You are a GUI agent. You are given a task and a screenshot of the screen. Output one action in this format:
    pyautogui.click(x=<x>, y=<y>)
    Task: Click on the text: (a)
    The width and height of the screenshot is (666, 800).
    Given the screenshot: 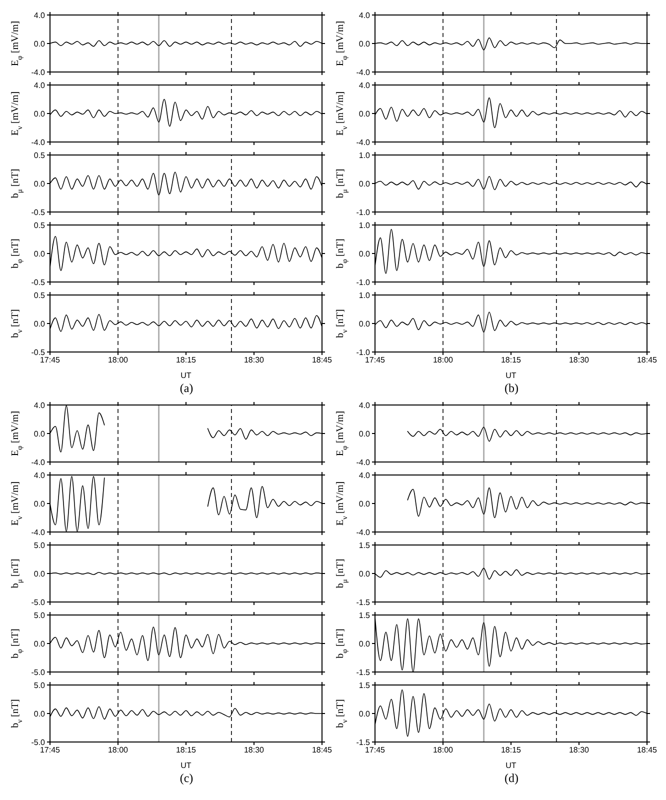 What is the action you would take?
    pyautogui.click(x=187, y=388)
    